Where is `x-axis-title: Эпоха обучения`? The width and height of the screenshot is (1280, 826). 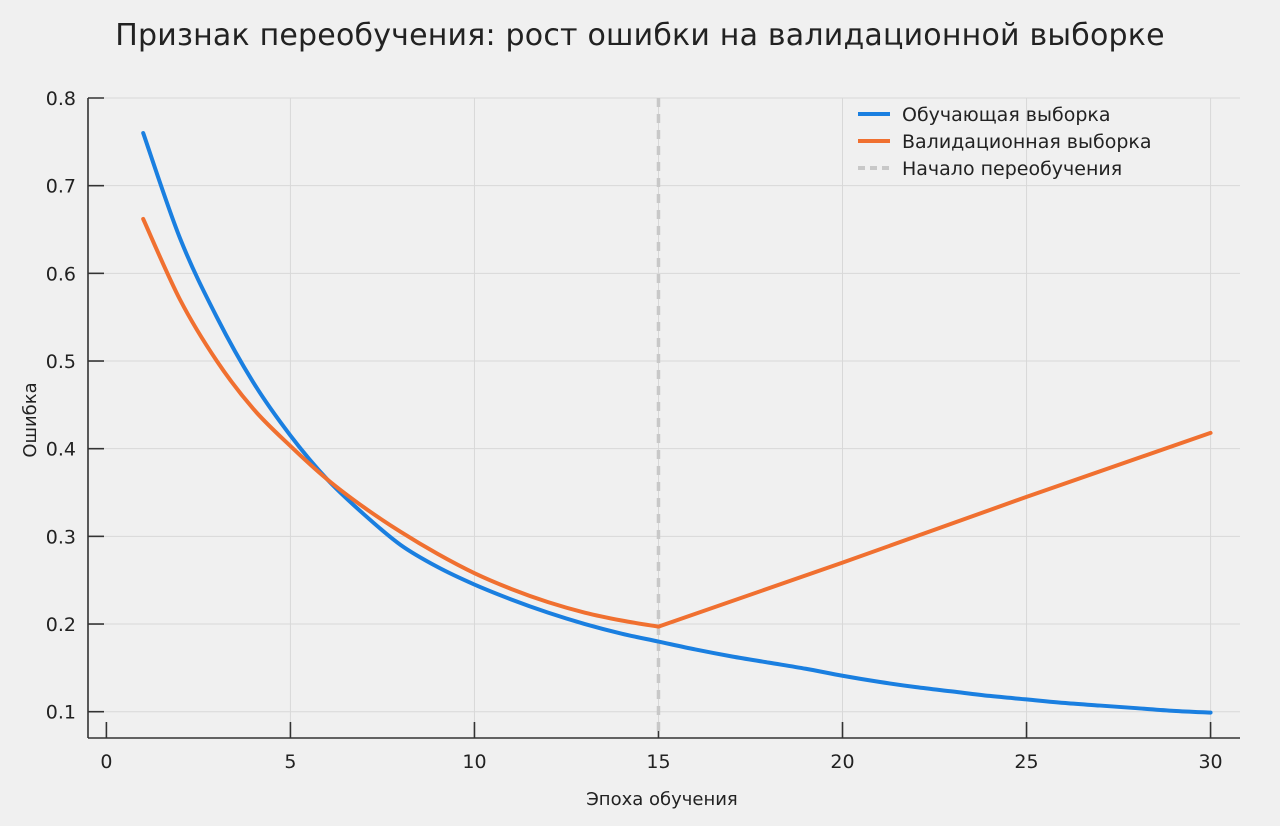 x-axis-title: Эпоха обучения is located at coordinates (662, 799).